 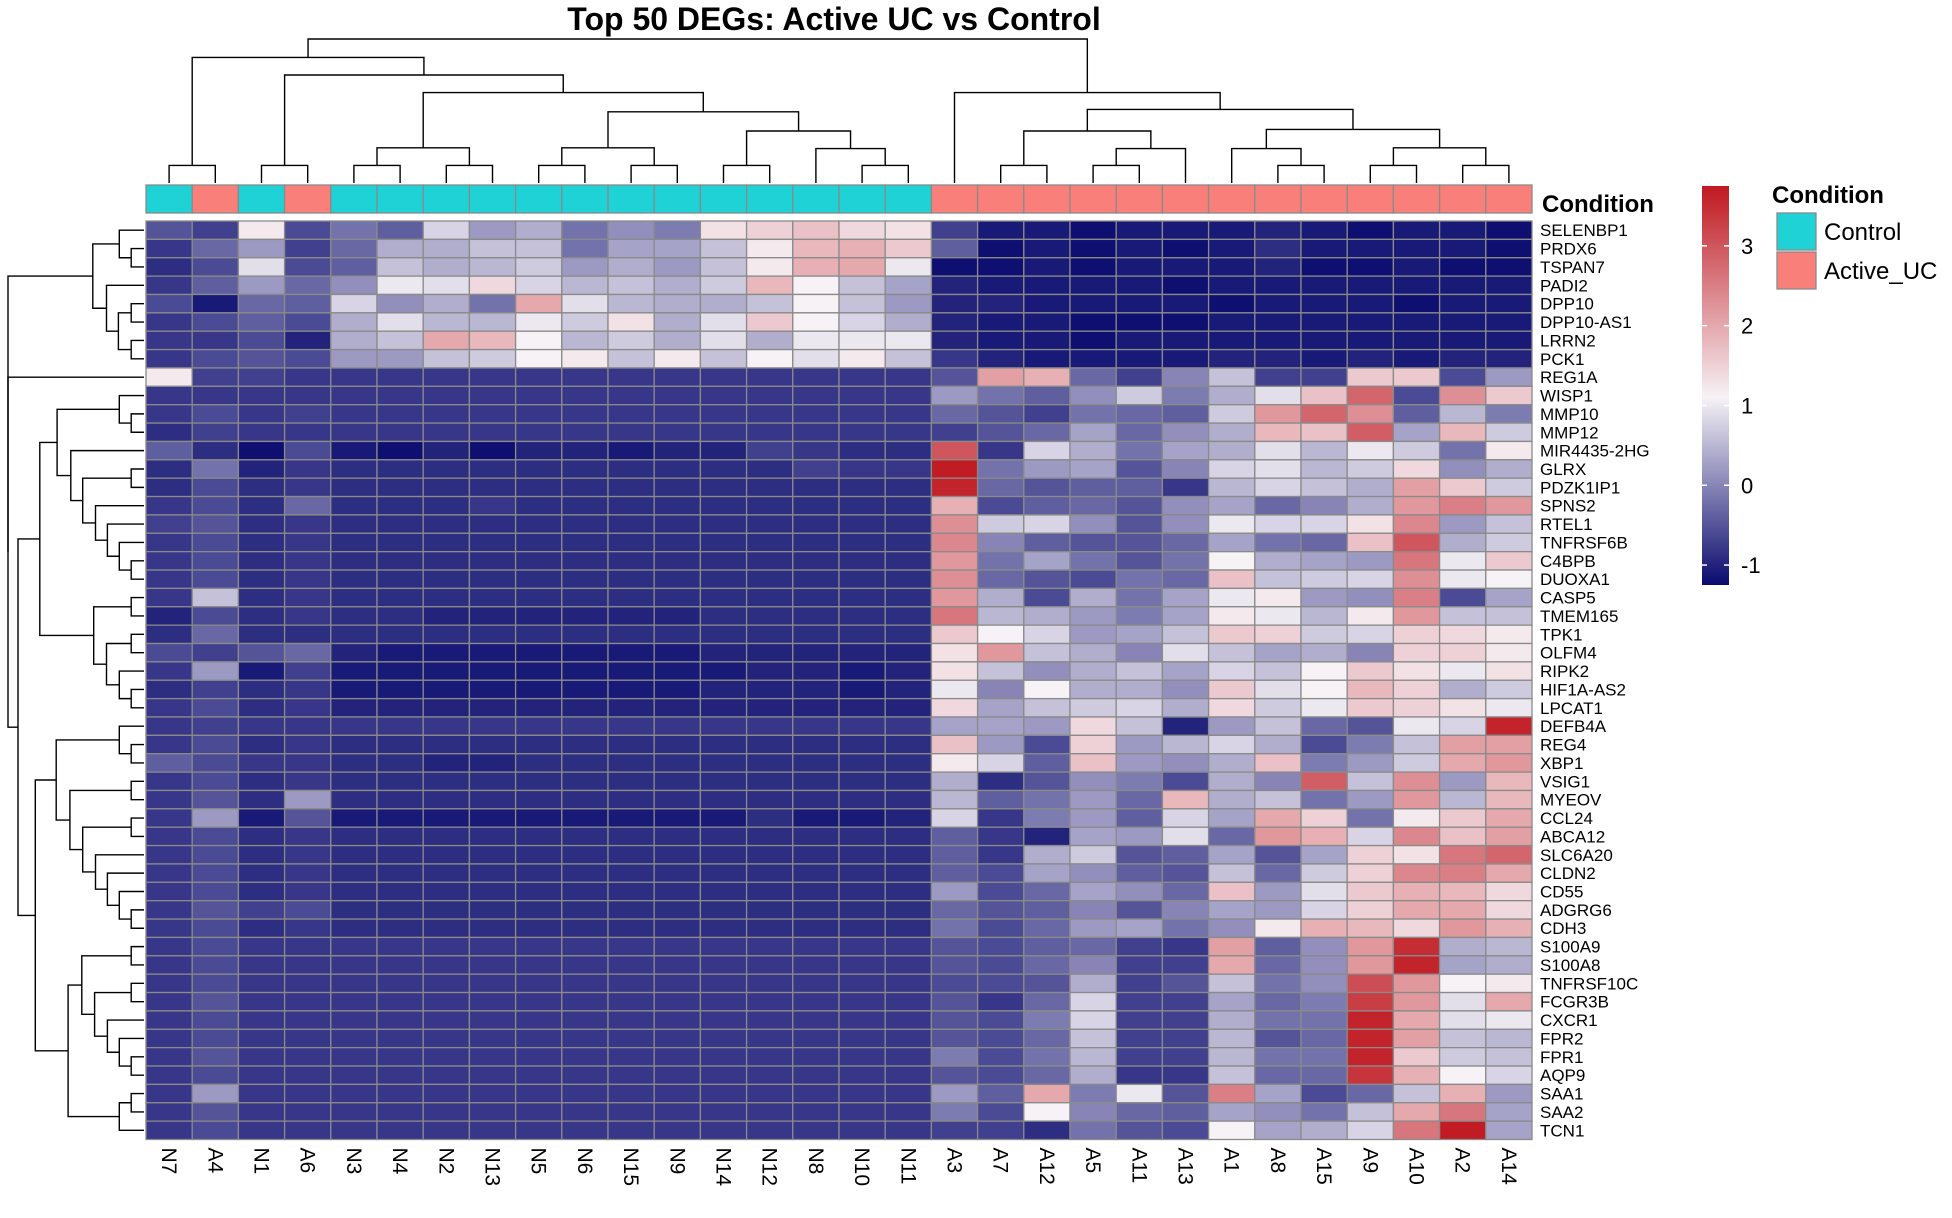 I want to click on color-scale-bar, so click(x=1715, y=385).